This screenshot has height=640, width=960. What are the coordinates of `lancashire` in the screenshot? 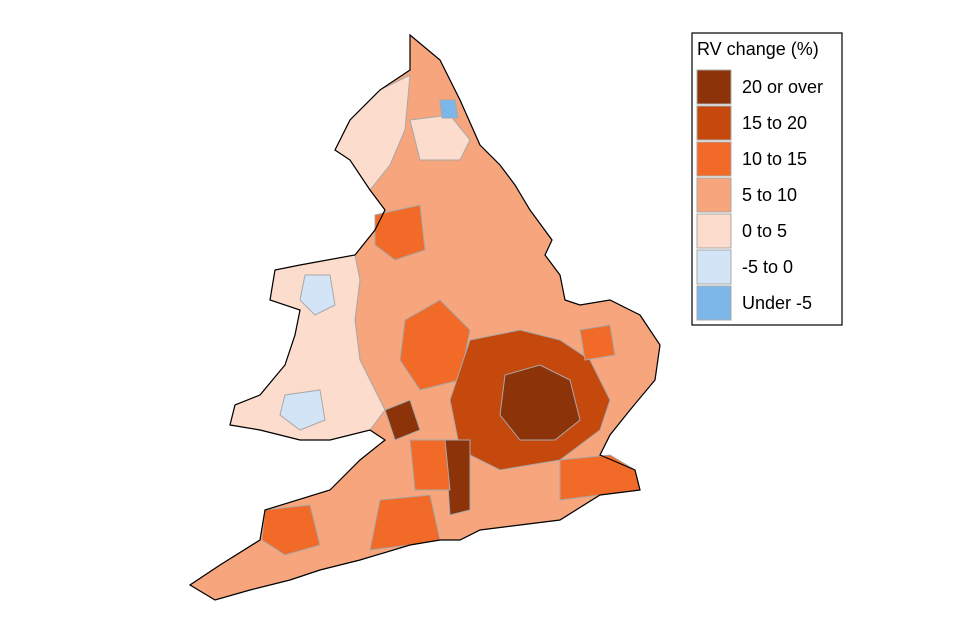 It's located at (400, 232).